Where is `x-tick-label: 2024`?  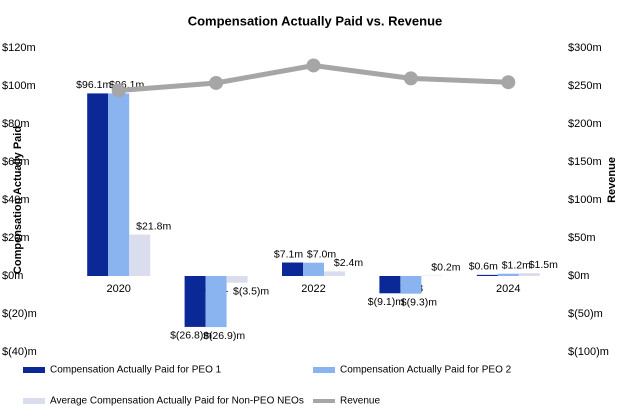
x-tick-label: 2024 is located at coordinates (508, 289).